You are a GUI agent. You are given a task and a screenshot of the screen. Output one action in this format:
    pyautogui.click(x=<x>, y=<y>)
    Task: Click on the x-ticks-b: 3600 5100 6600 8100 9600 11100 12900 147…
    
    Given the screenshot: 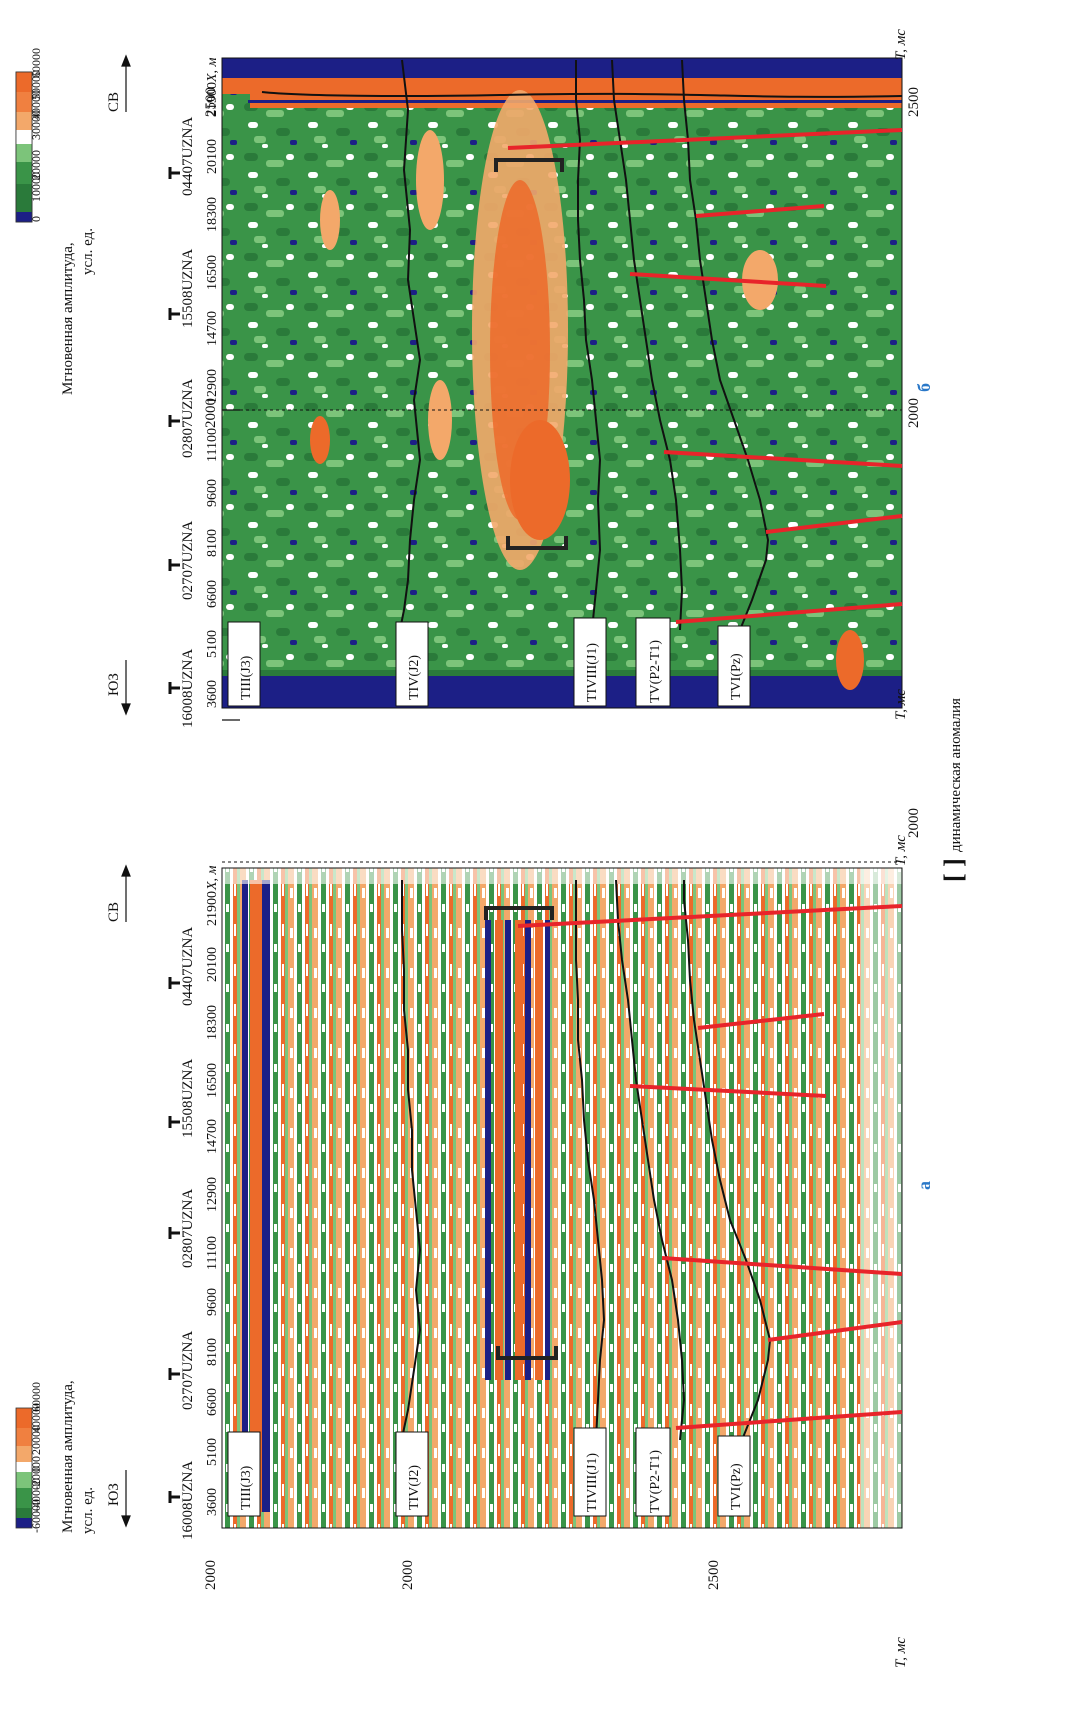 What is the action you would take?
    pyautogui.click(x=212, y=382)
    